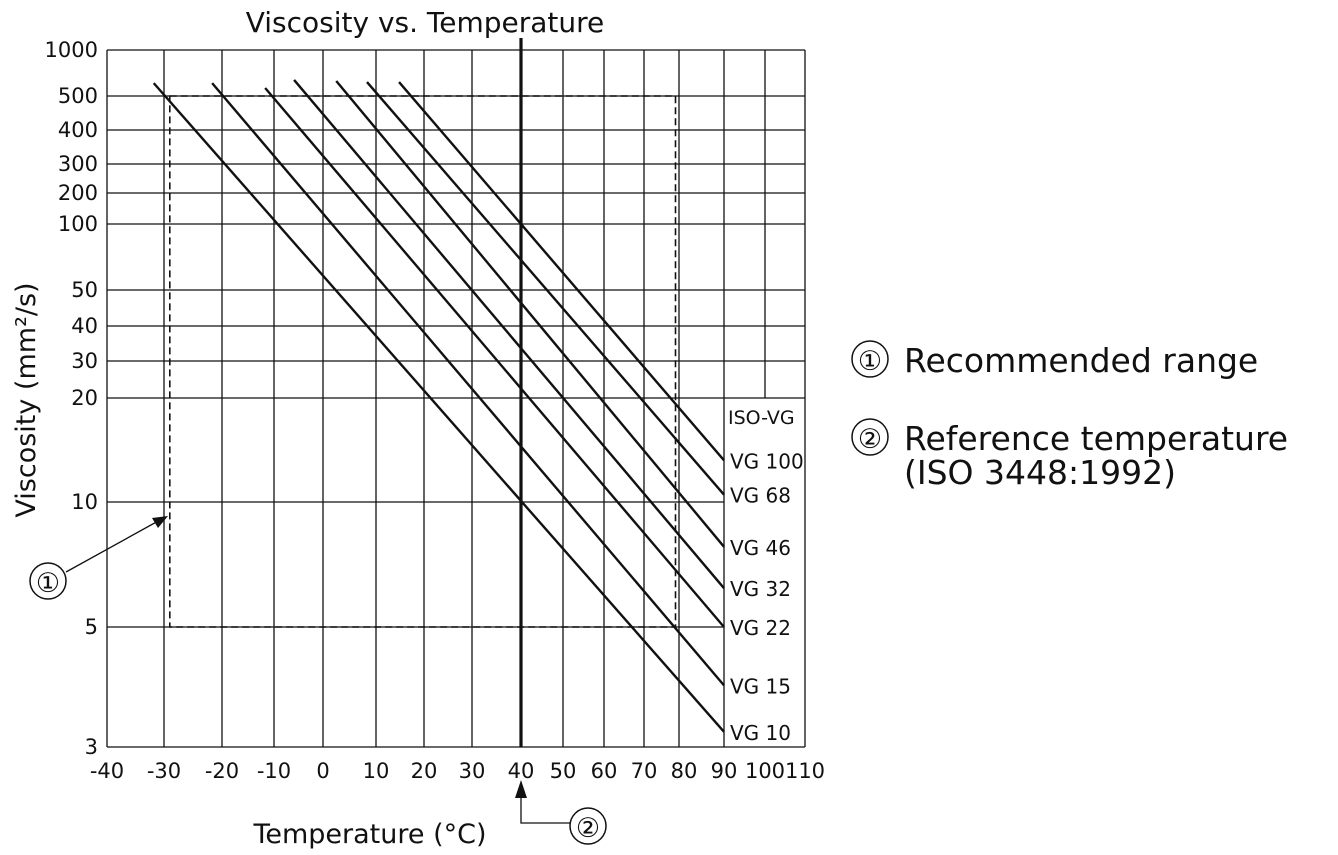 Image resolution: width=1338 pixels, height=855 pixels. I want to click on legend-1-text: Recommended range, so click(1081, 360).